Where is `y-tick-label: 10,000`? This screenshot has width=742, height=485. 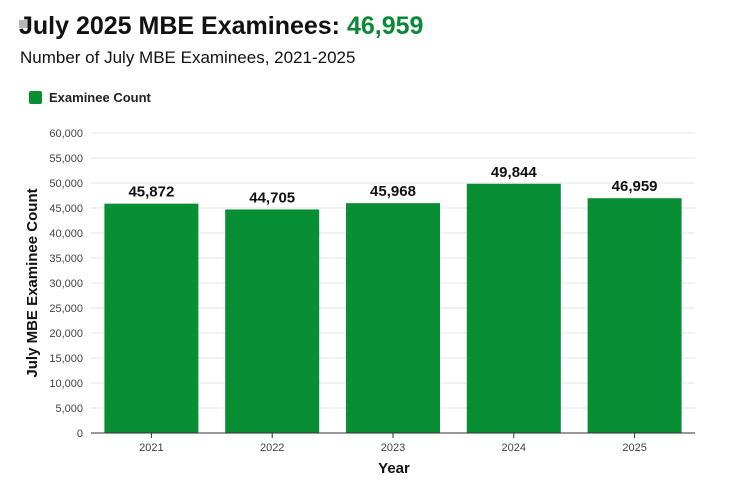 y-tick-label: 10,000 is located at coordinates (66, 384).